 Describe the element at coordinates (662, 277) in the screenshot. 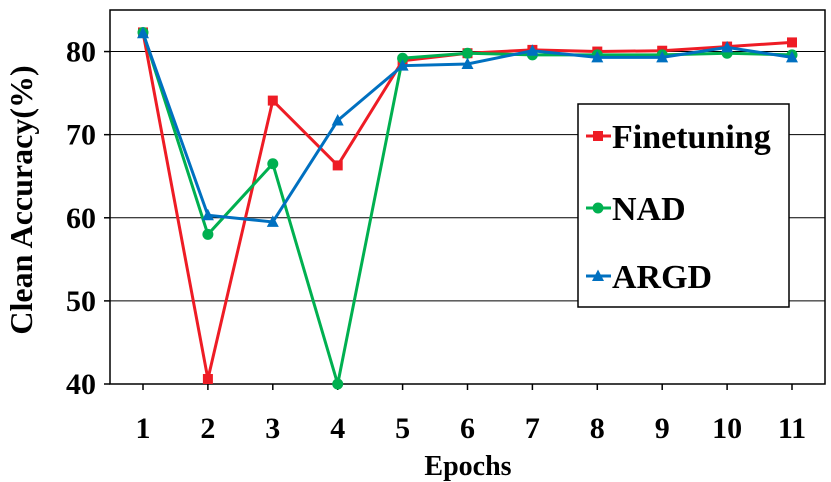

I see `legend-label-argd: ARGD` at that location.